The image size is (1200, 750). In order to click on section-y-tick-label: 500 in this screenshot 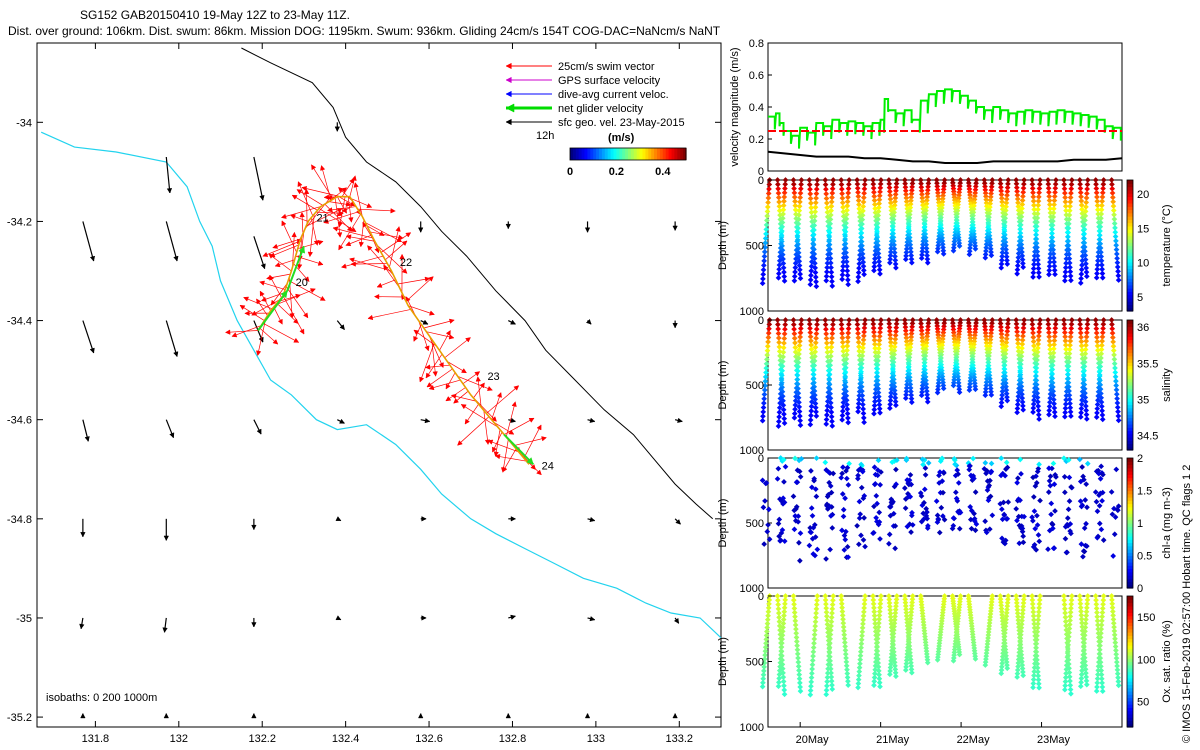, I will do `click(755, 524)`.